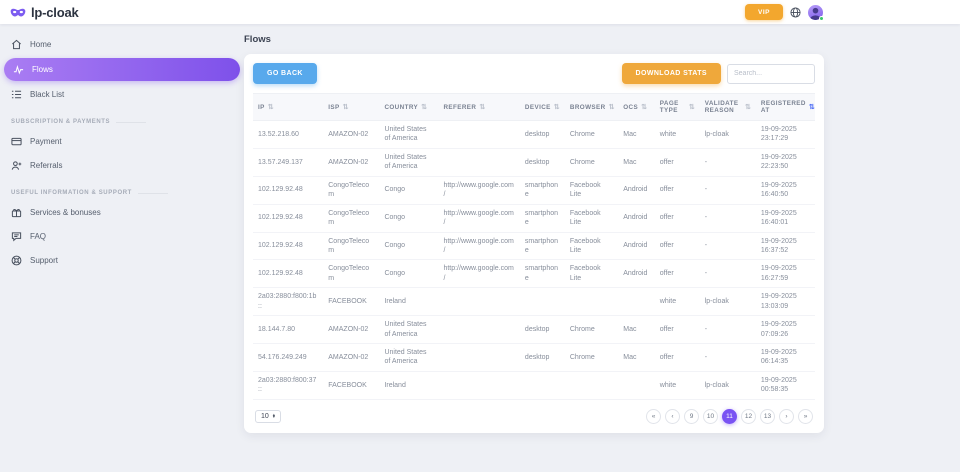 Image resolution: width=960 pixels, height=472 pixels. I want to click on user-avatar, so click(816, 12).